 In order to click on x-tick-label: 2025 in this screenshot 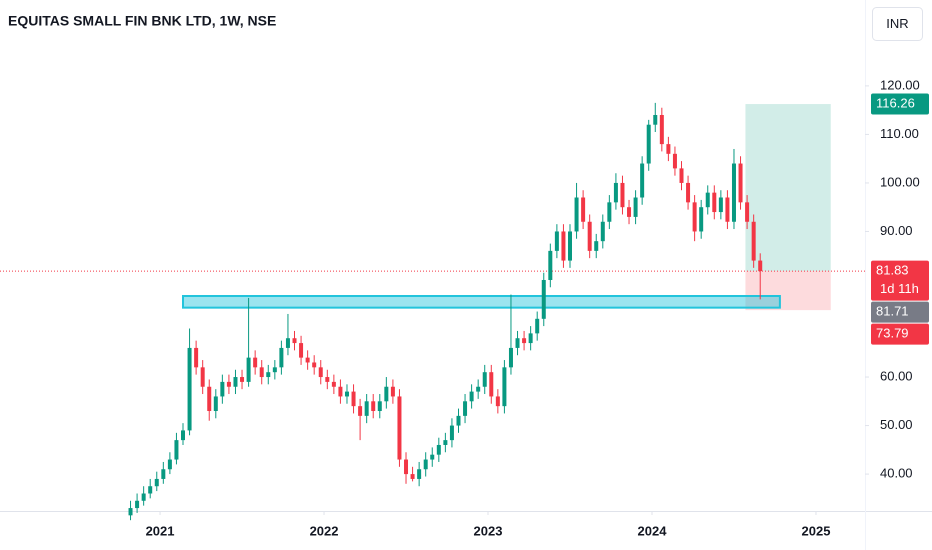, I will do `click(816, 530)`.